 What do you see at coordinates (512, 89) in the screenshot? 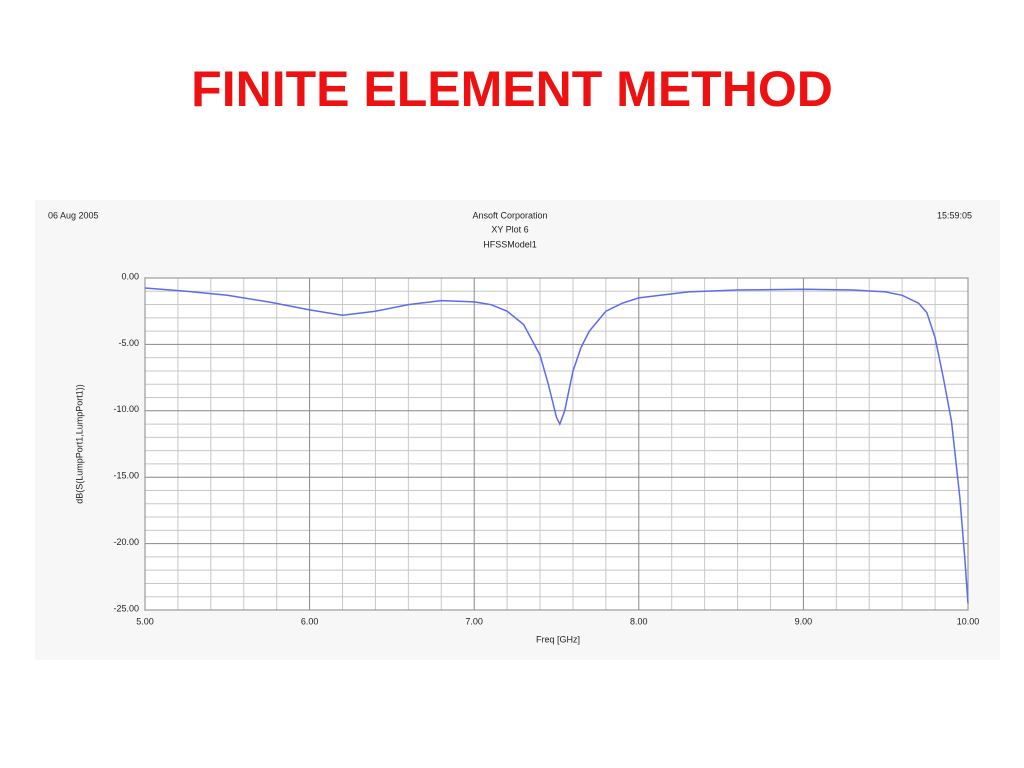
I see `slide-title: FINITE ELEMENT METHOD` at bounding box center [512, 89].